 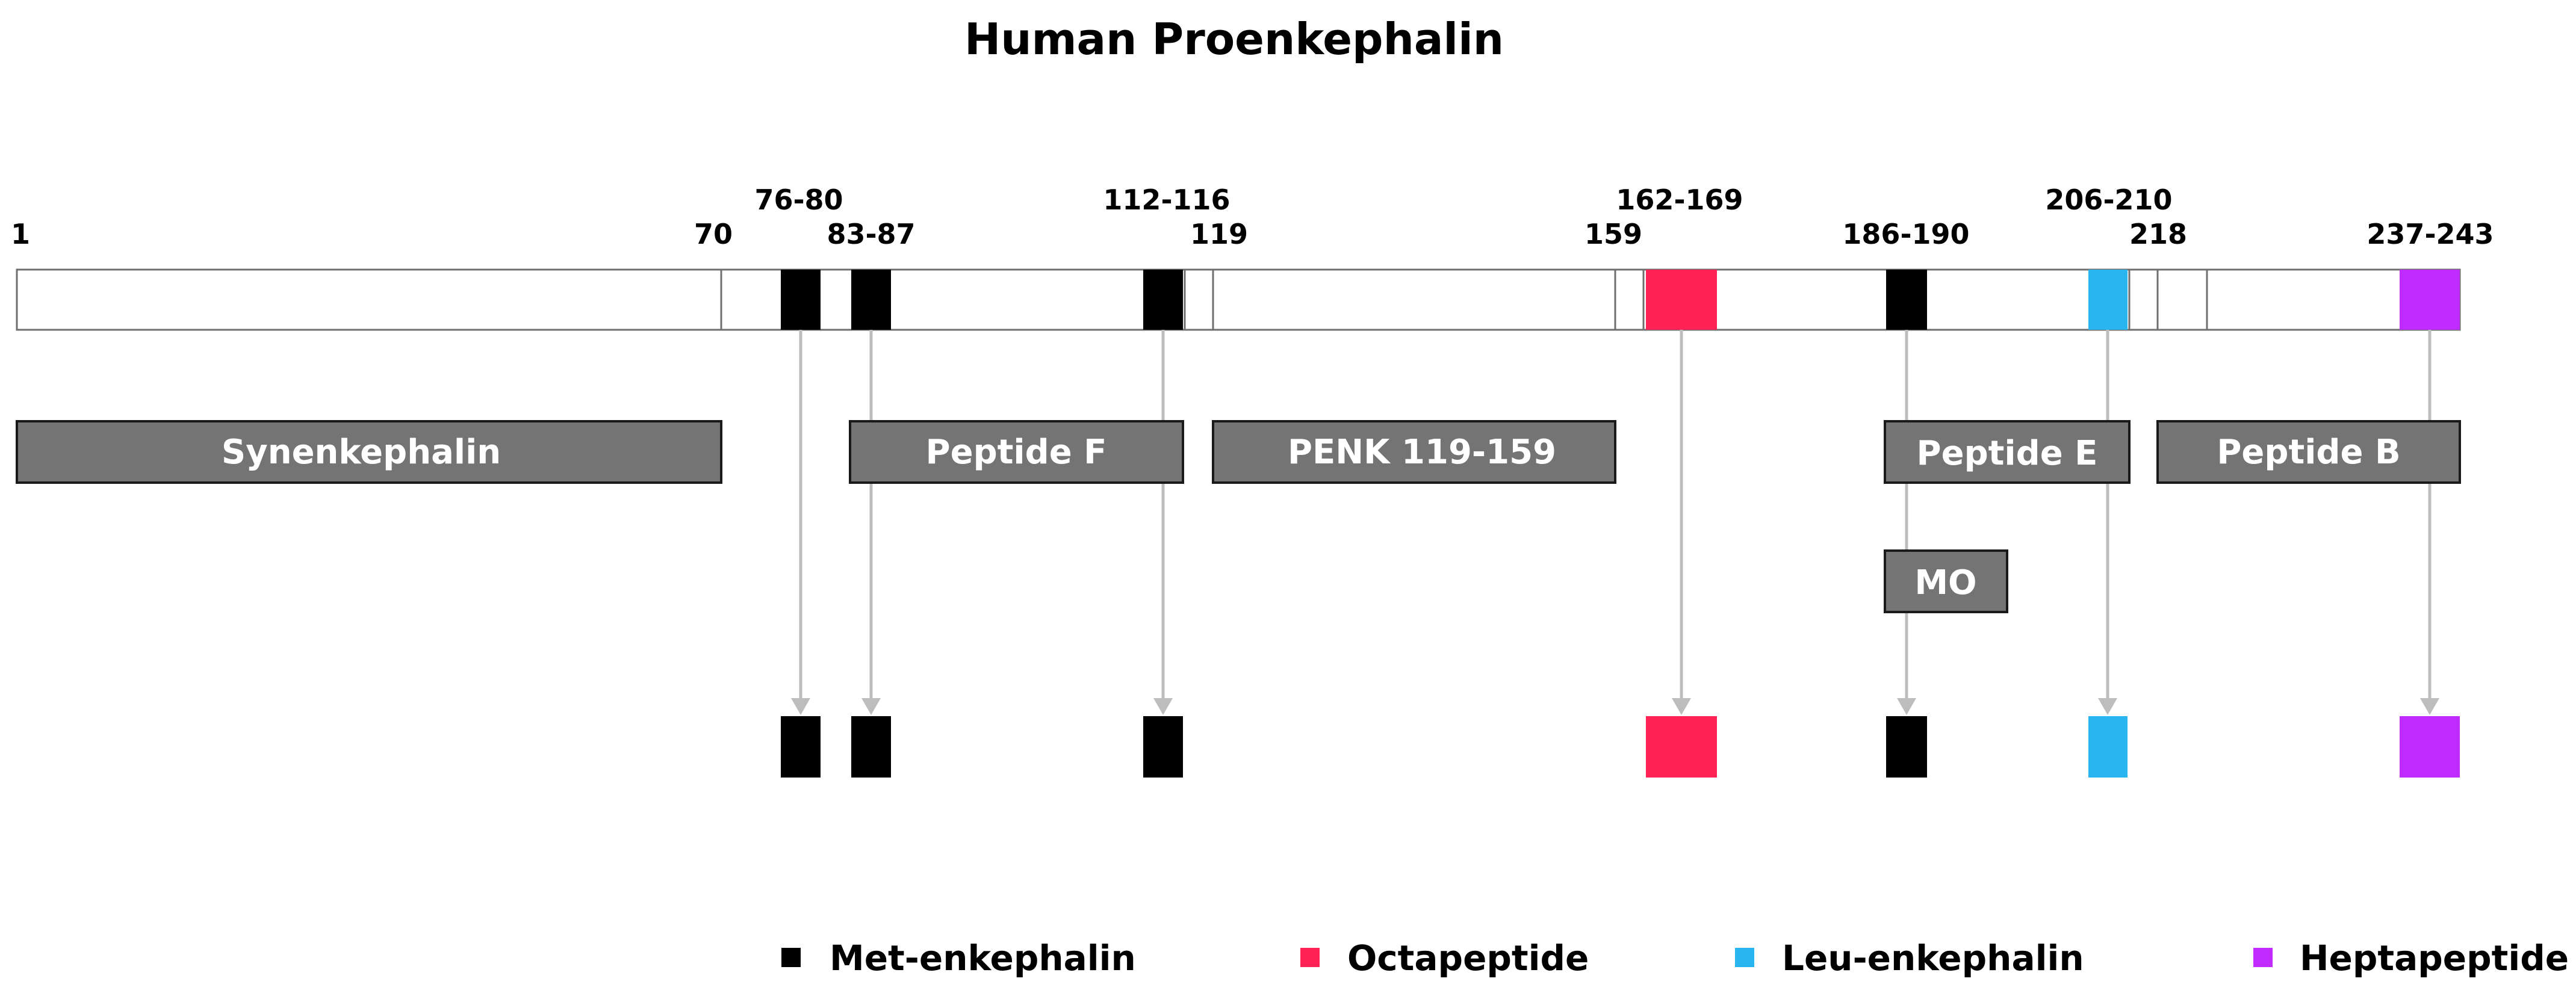 I want to click on peptide-synenkephalin: Synenkephalin, so click(x=369, y=452).